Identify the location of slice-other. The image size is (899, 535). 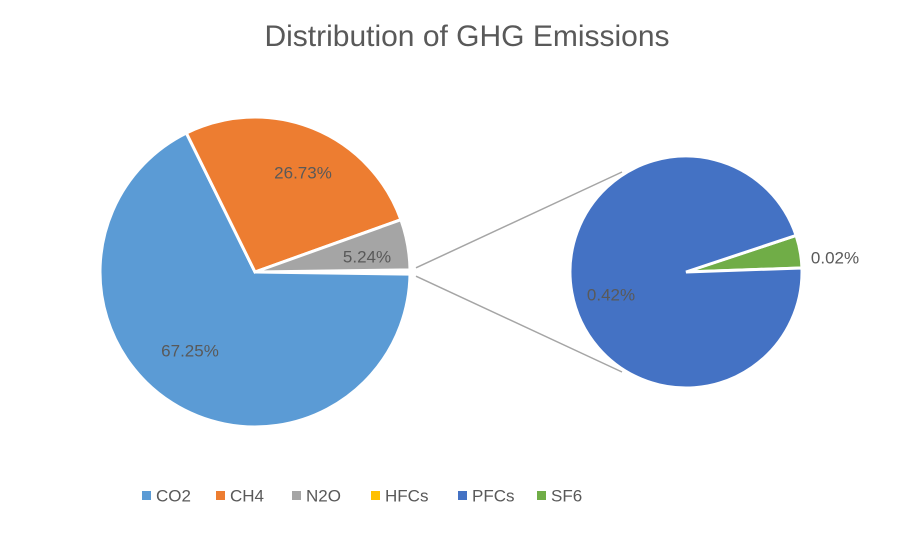
(336, 272).